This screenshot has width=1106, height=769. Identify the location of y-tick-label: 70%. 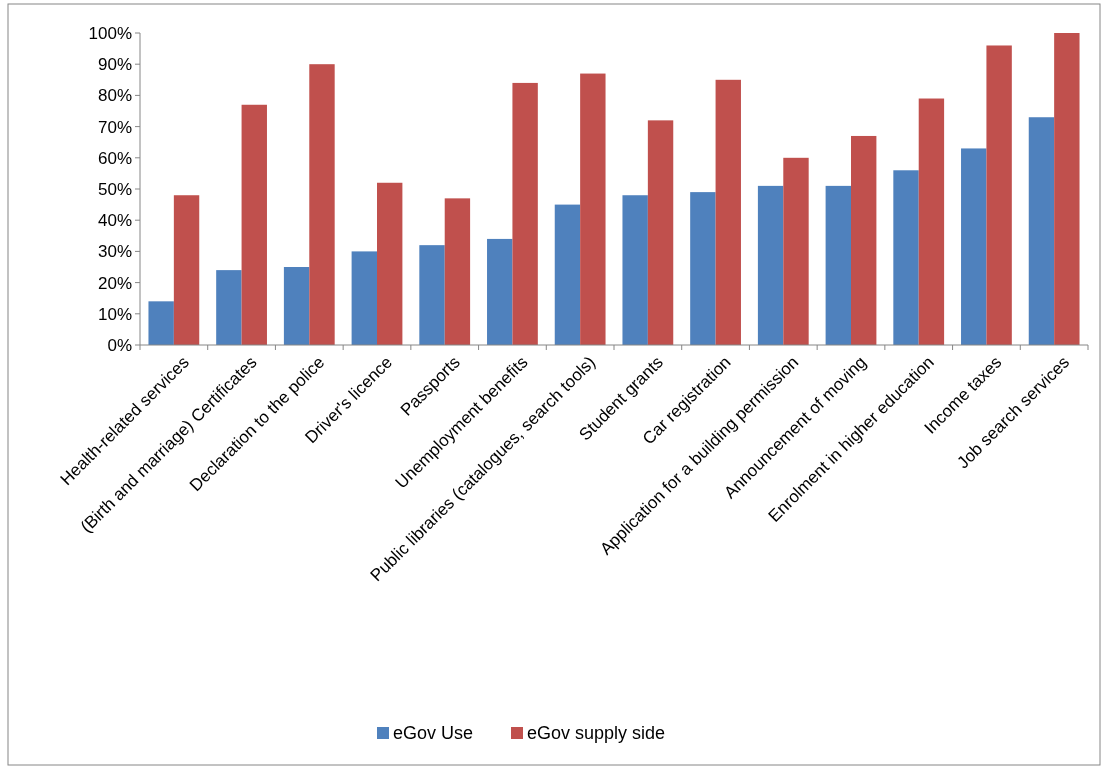
(114, 127).